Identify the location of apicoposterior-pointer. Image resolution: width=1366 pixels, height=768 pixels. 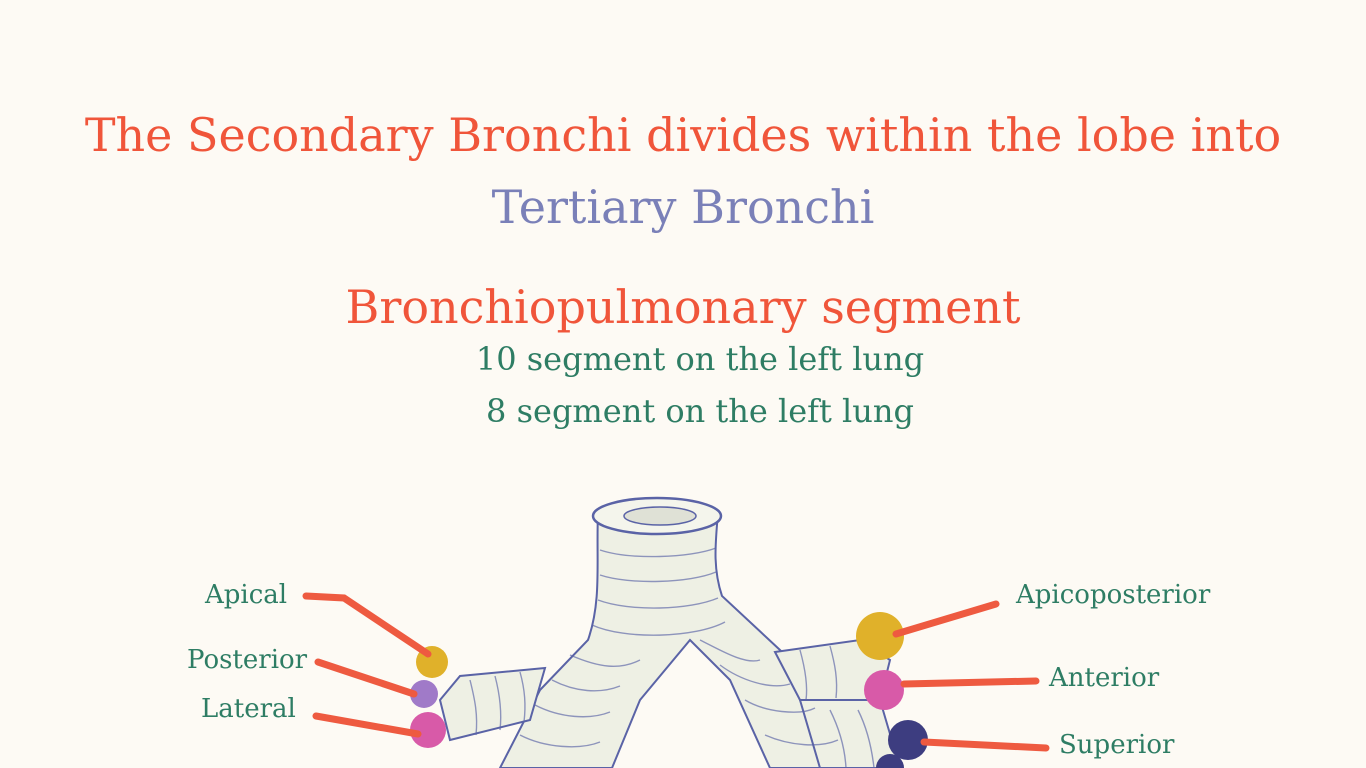
(946, 619).